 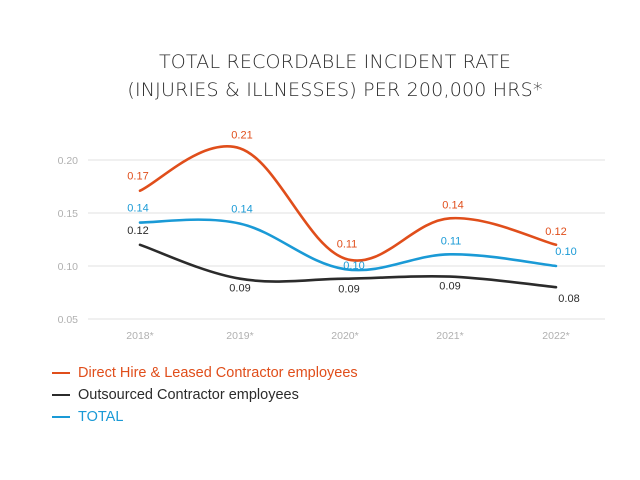 What do you see at coordinates (188, 395) in the screenshot?
I see `legend-label-outsourced: Outsourced Contractor employees` at bounding box center [188, 395].